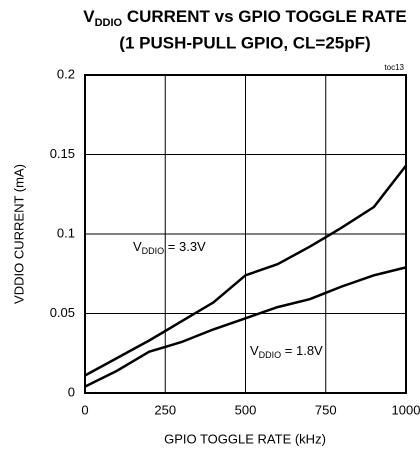 This screenshot has height=455, width=420. Describe the element at coordinates (66, 232) in the screenshot. I see `y-tick-label: 0.1` at that location.